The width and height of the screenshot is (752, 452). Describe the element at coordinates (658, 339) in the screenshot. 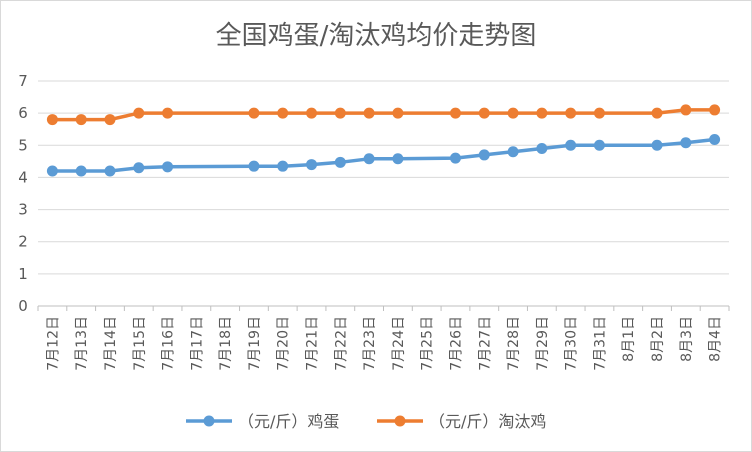

I see `x-tick-label: 8月2日` at that location.